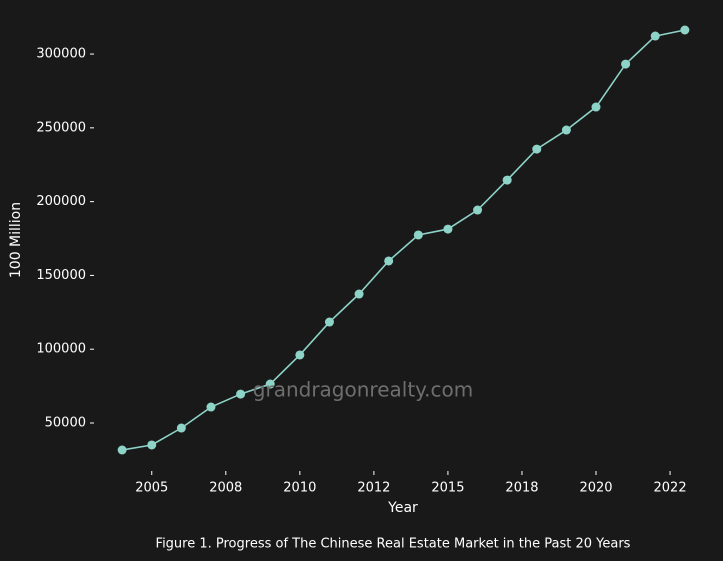 Image resolution: width=723 pixels, height=561 pixels. I want to click on y-tick-label: 250000, so click(61, 127).